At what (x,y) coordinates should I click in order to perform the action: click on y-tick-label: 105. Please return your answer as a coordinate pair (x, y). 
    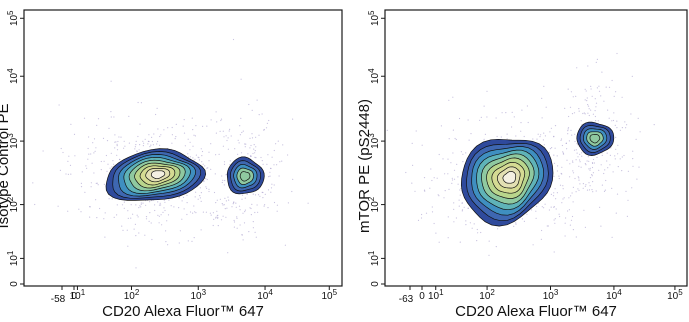
    Looking at the image, I should click on (13, 18).